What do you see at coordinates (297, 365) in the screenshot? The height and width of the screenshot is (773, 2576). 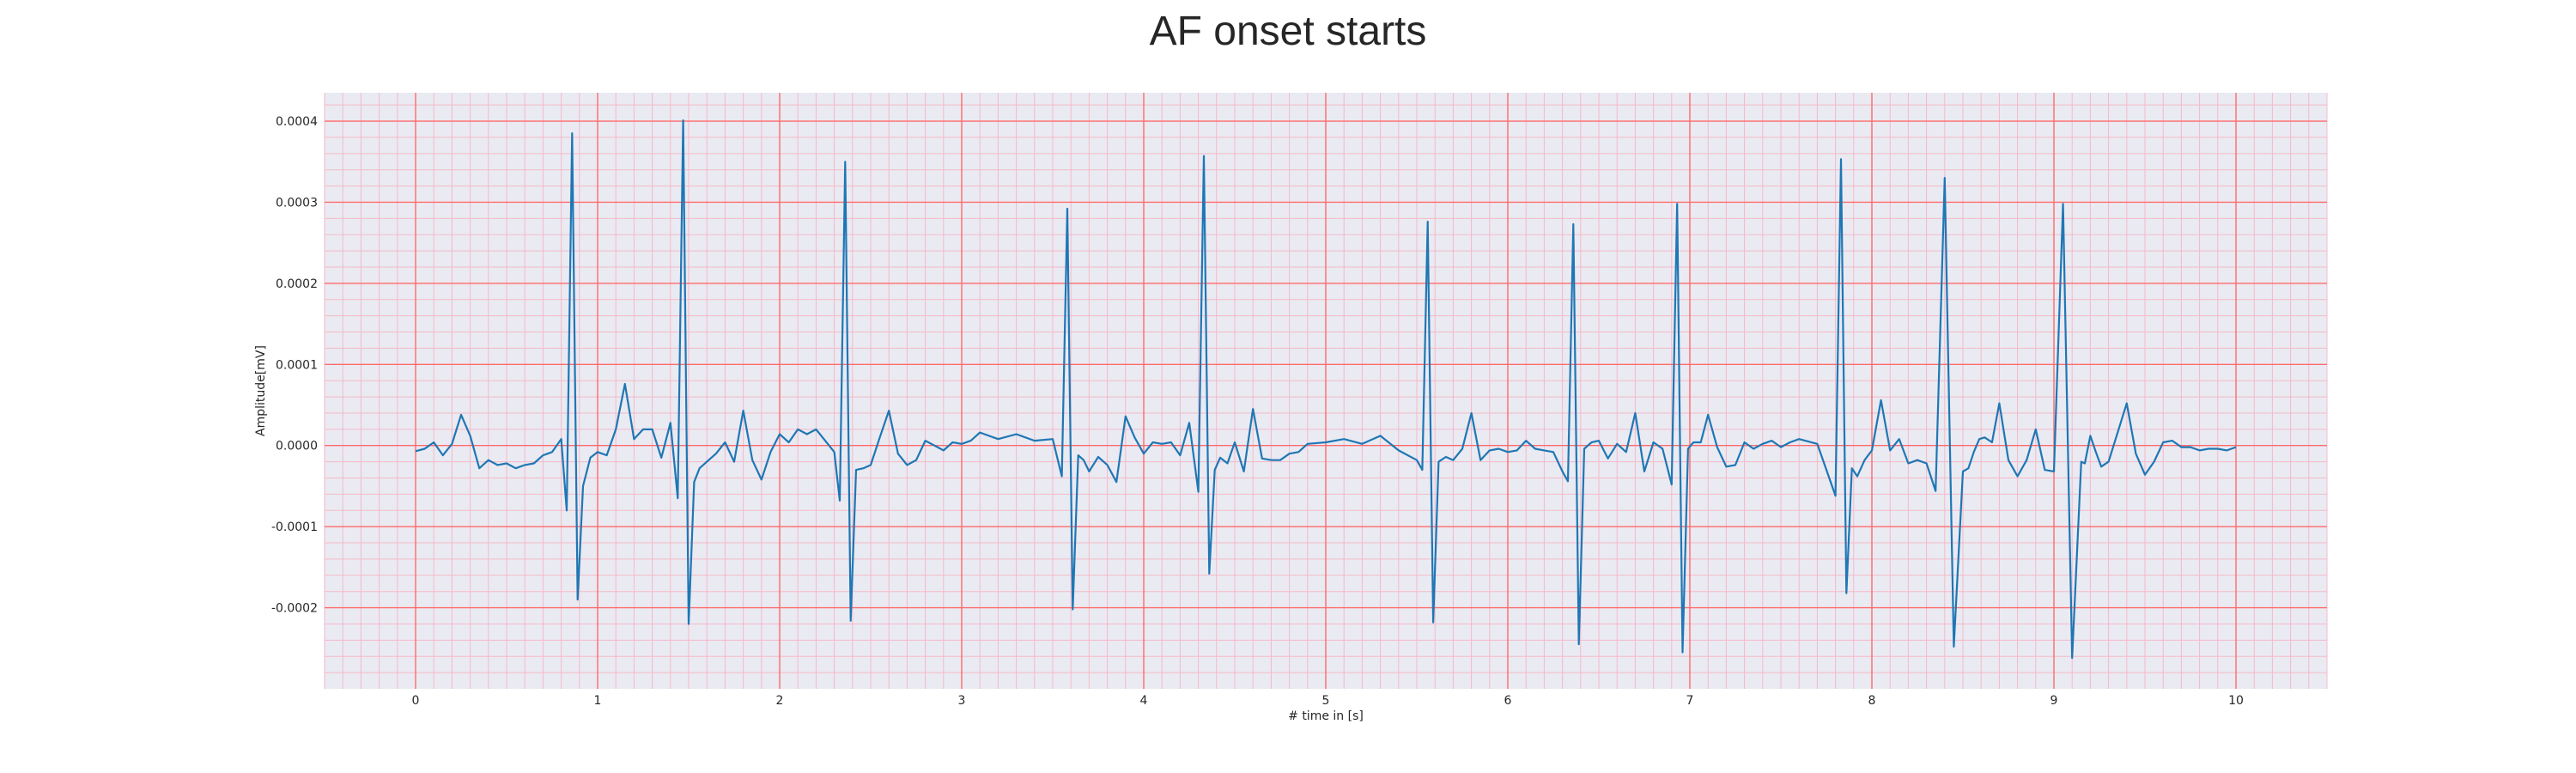 I see `y-tick-label: 0.0001` at bounding box center [297, 365].